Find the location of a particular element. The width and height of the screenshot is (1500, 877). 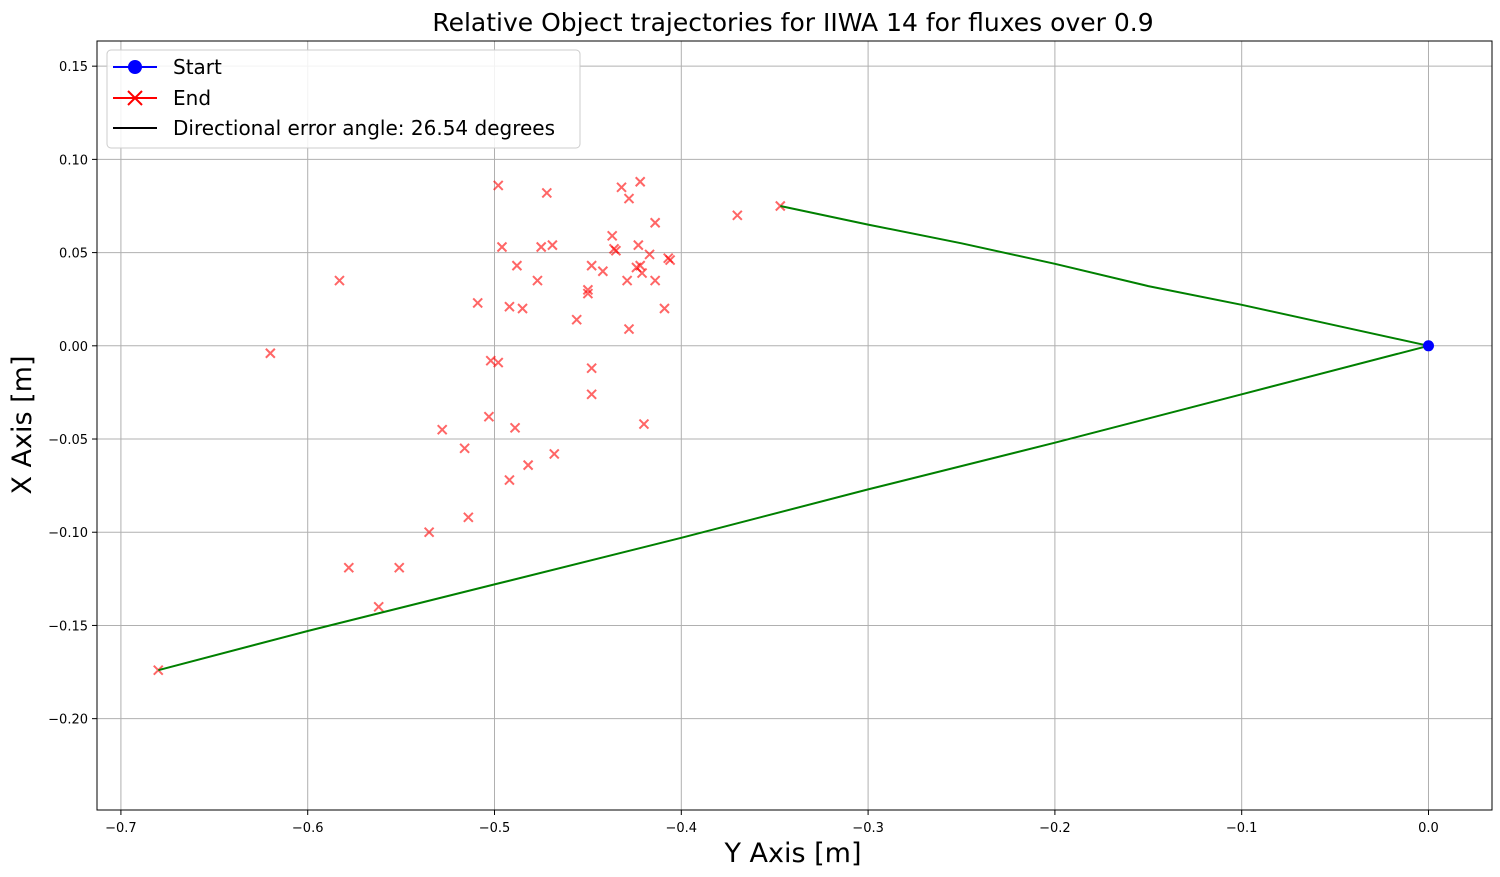

legend-item-end: End is located at coordinates (162, 98).